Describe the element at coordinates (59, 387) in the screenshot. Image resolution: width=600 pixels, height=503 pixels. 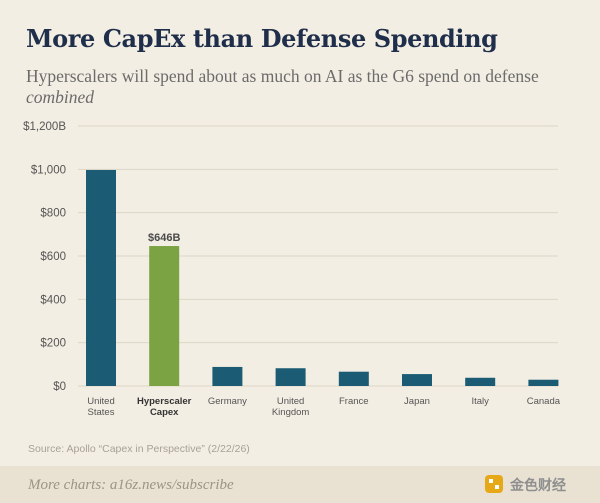
I see `y-tick-label: $0` at that location.